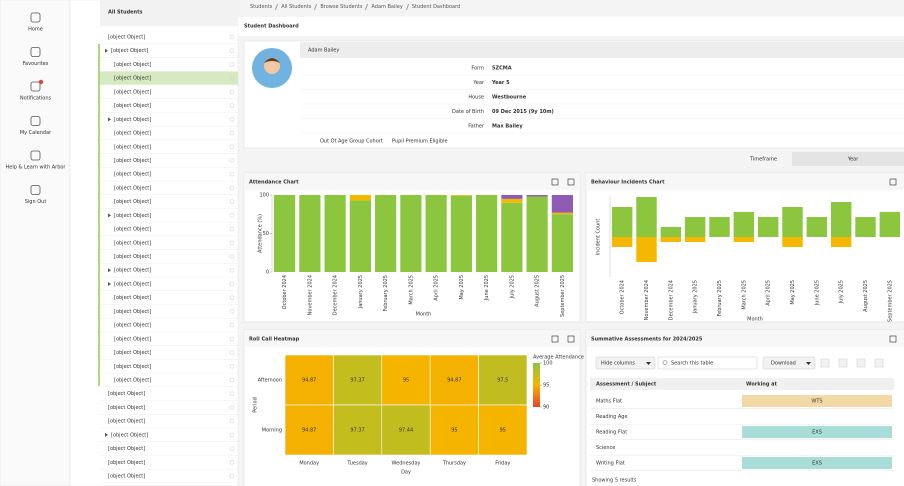 This screenshot has height=486, width=904. Describe the element at coordinates (36, 133) in the screenshot. I see `nav-label: My Calendar` at that location.